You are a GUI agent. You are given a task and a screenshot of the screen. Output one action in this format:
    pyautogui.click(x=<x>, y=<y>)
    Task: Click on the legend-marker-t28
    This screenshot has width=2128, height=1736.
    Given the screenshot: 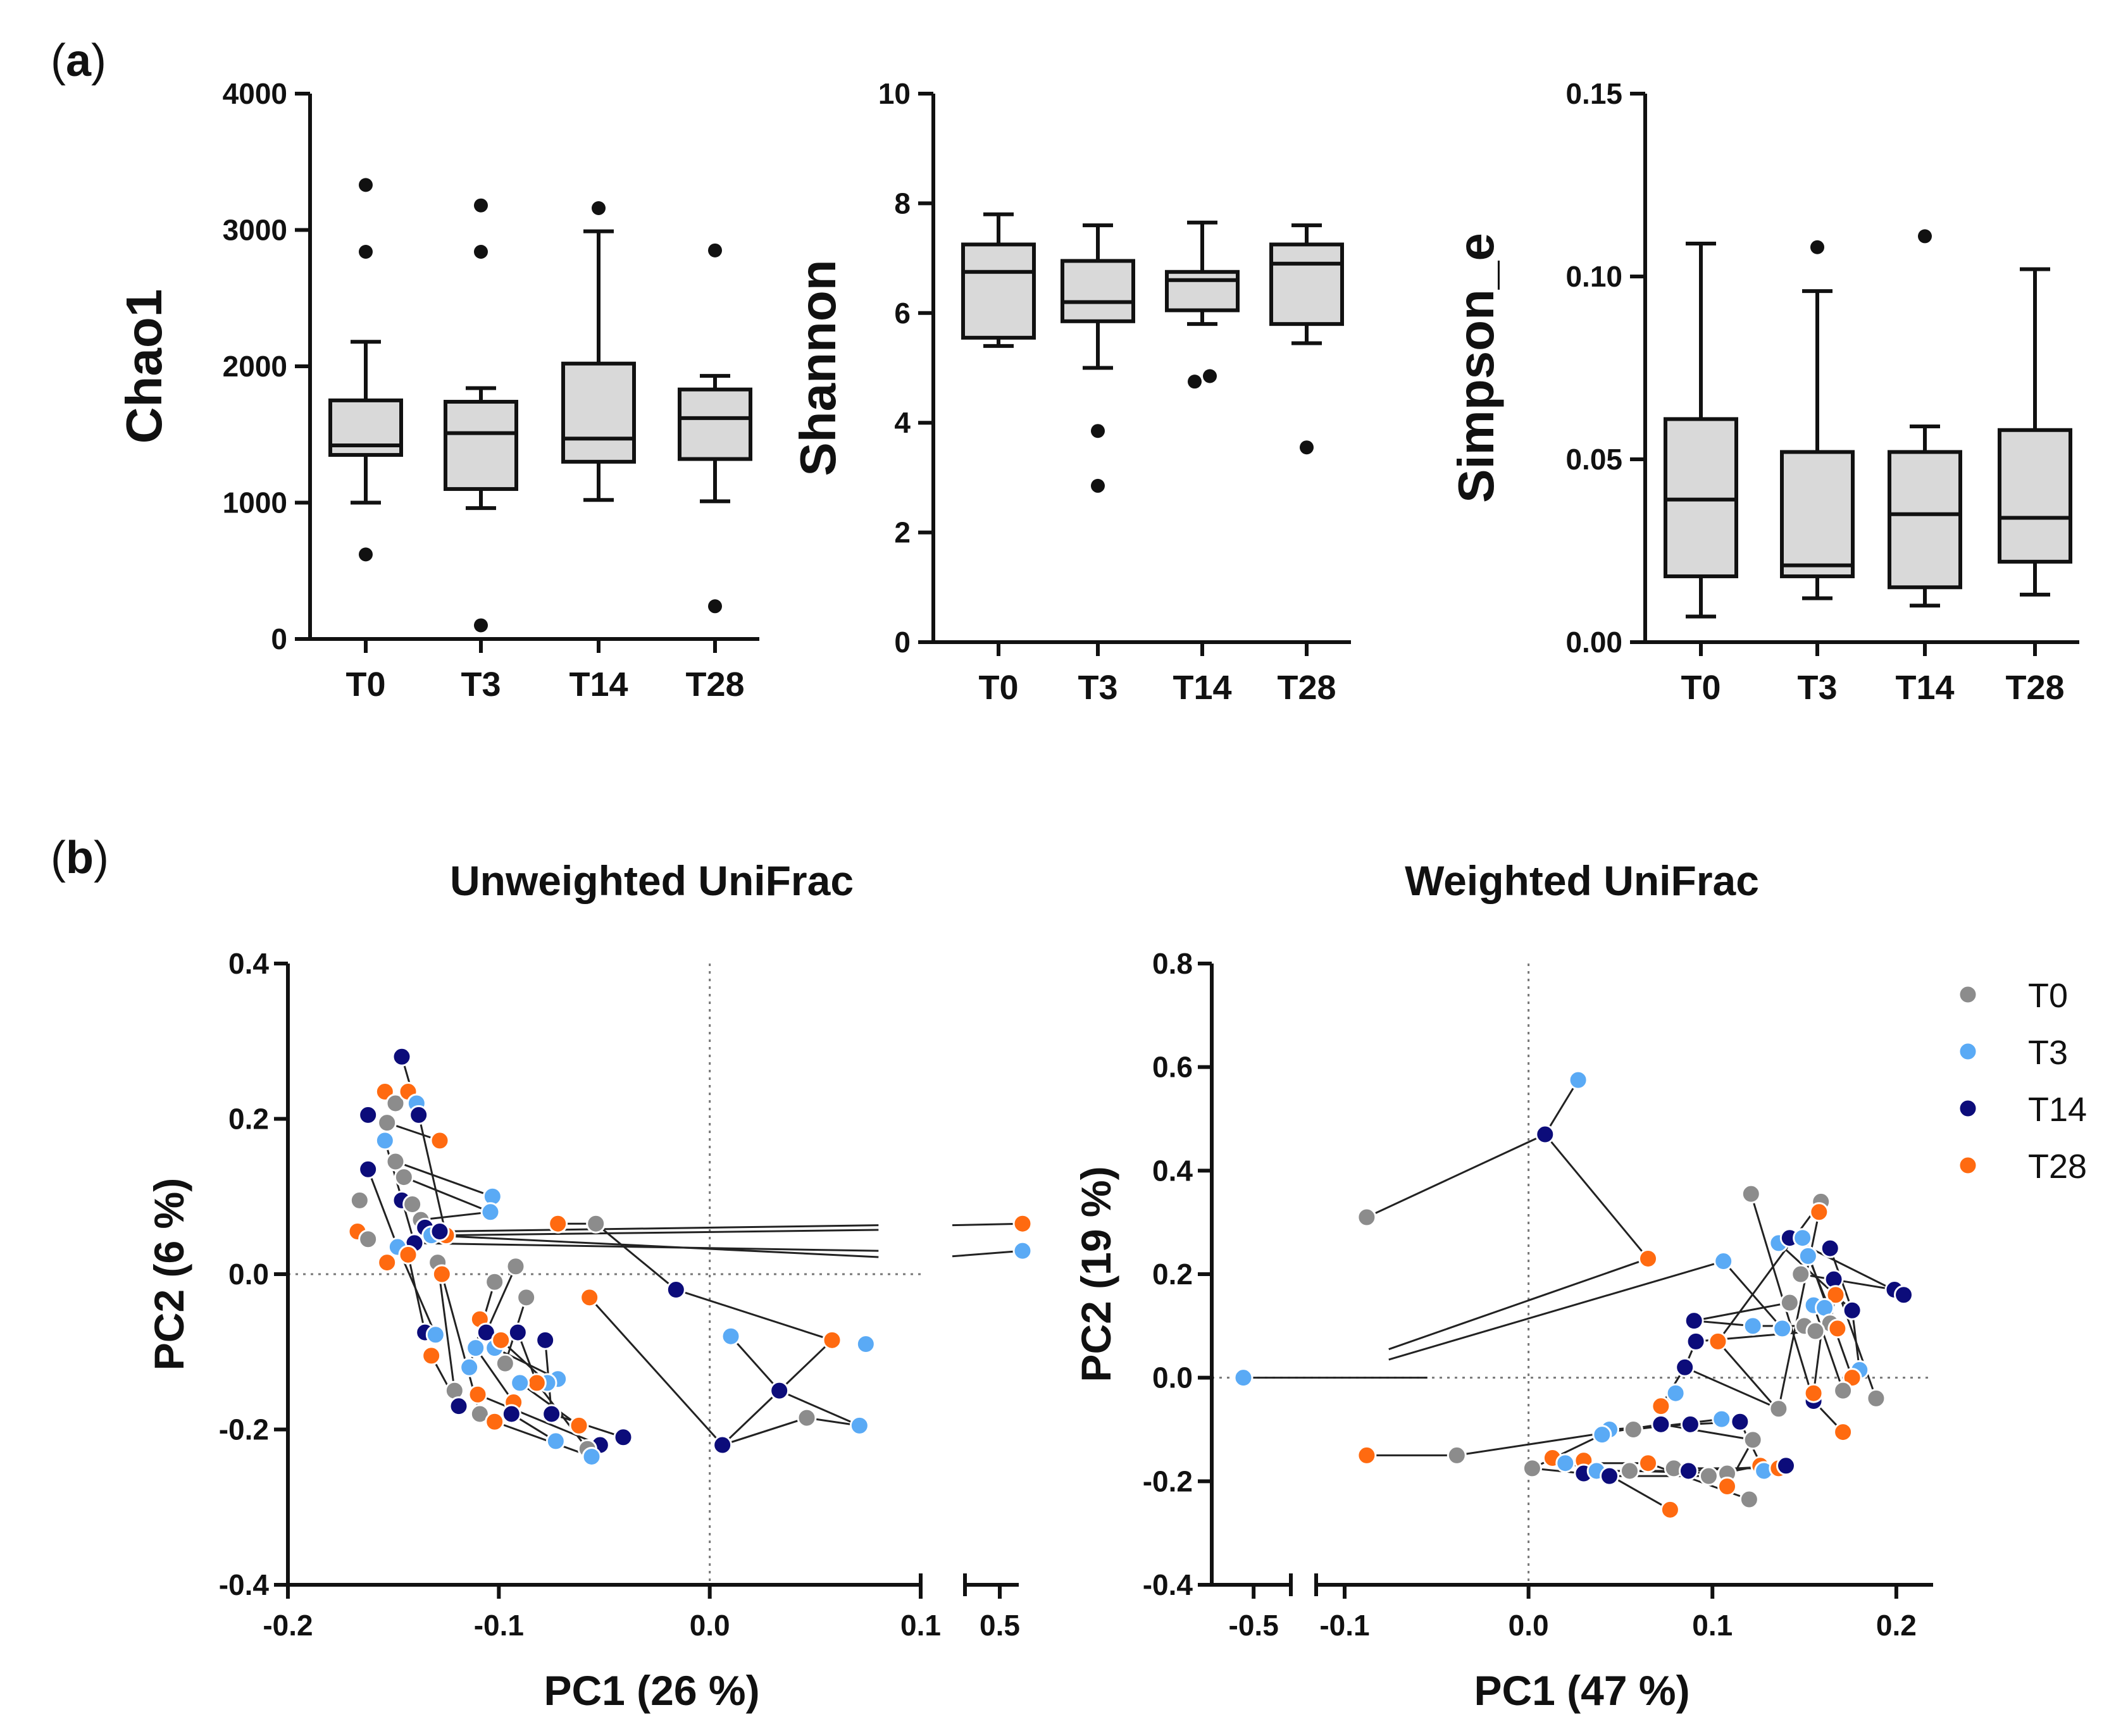 What is the action you would take?
    pyautogui.click(x=1968, y=1165)
    